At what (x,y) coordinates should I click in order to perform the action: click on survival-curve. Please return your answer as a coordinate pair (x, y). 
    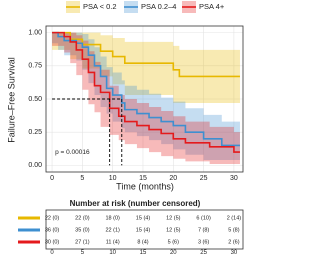
    Looking at the image, I should click on (146, 54).